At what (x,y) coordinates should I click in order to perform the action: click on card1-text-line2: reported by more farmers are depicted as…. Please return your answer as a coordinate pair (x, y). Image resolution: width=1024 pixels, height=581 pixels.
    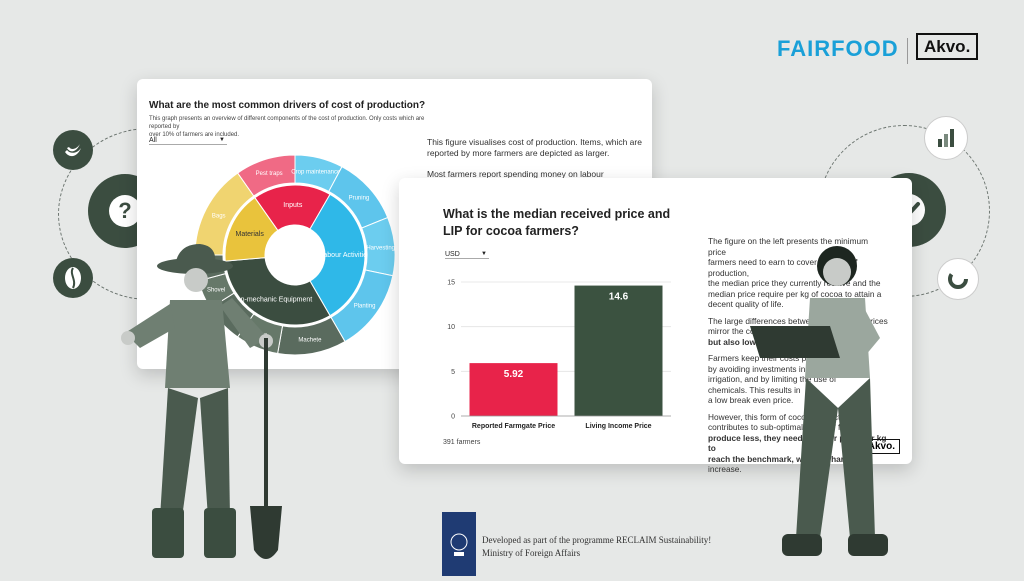
    Looking at the image, I should click on (518, 153).